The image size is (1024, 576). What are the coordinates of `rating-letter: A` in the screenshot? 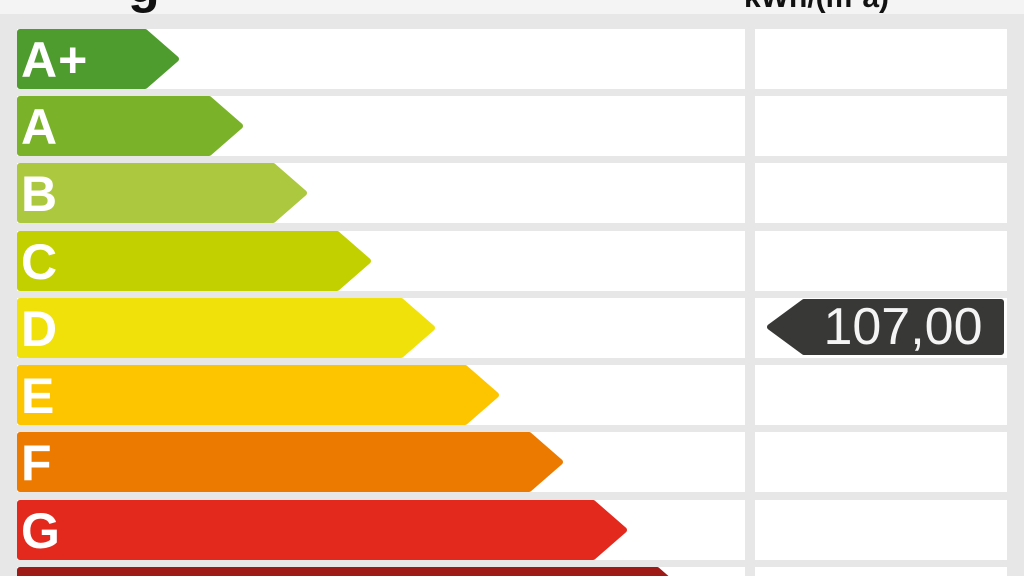 It's located at (40, 126).